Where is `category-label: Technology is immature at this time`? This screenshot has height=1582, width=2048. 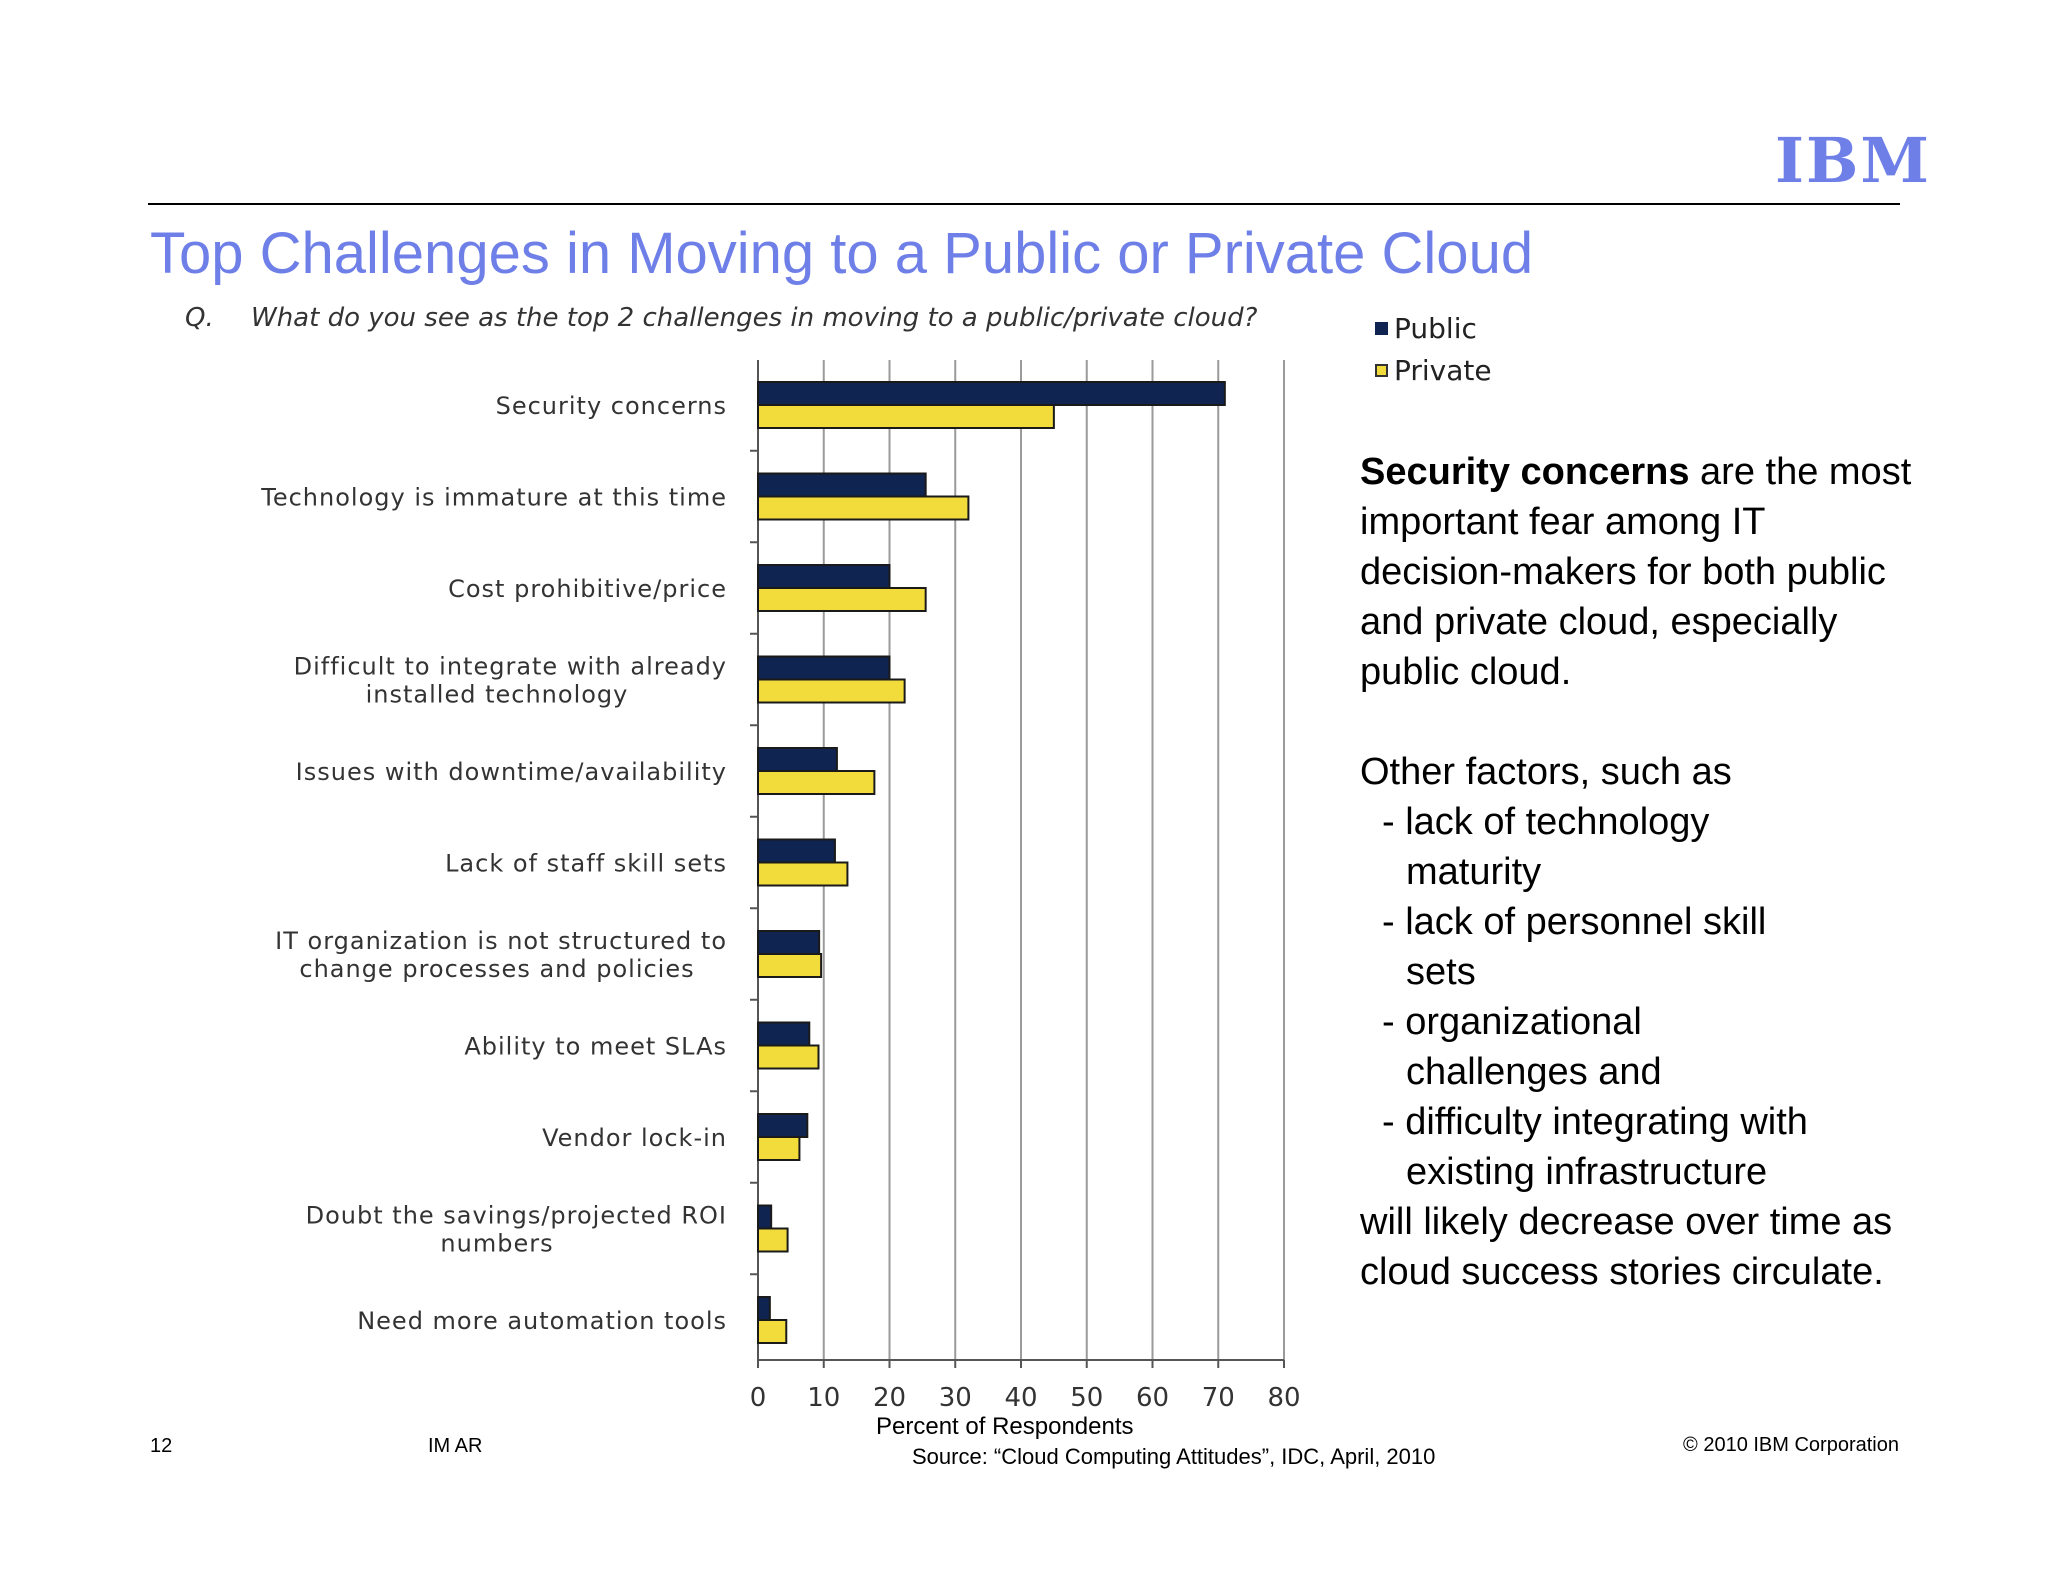
category-label: Technology is immature at this time is located at coordinates (493, 498).